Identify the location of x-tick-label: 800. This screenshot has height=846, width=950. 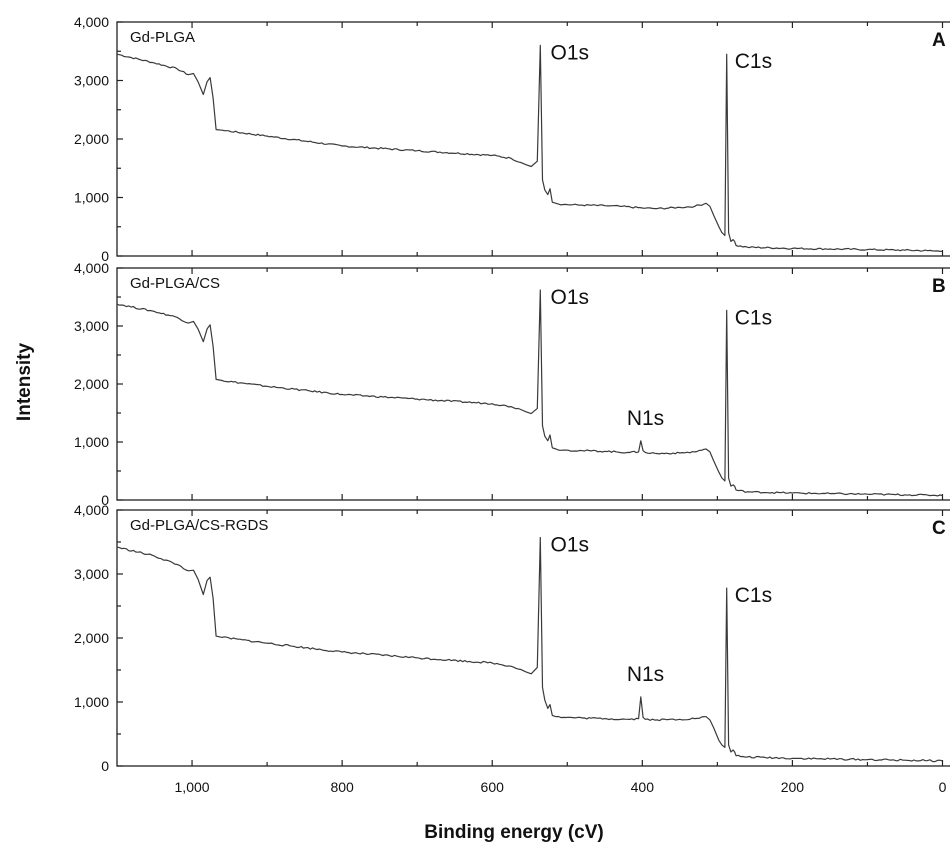
(342, 787).